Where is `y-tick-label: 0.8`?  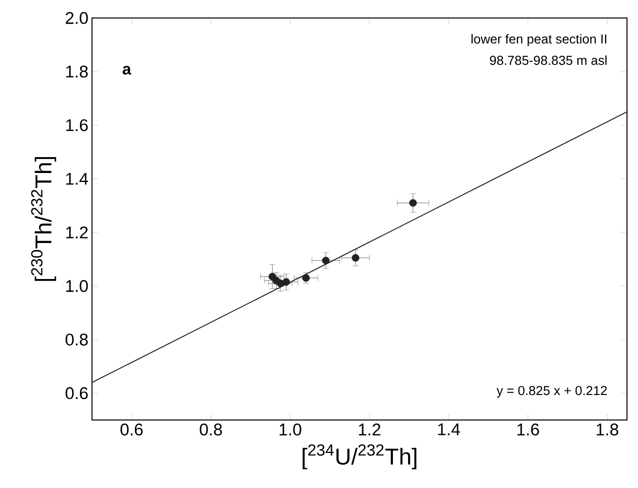 y-tick-label: 0.8 is located at coordinates (77, 340).